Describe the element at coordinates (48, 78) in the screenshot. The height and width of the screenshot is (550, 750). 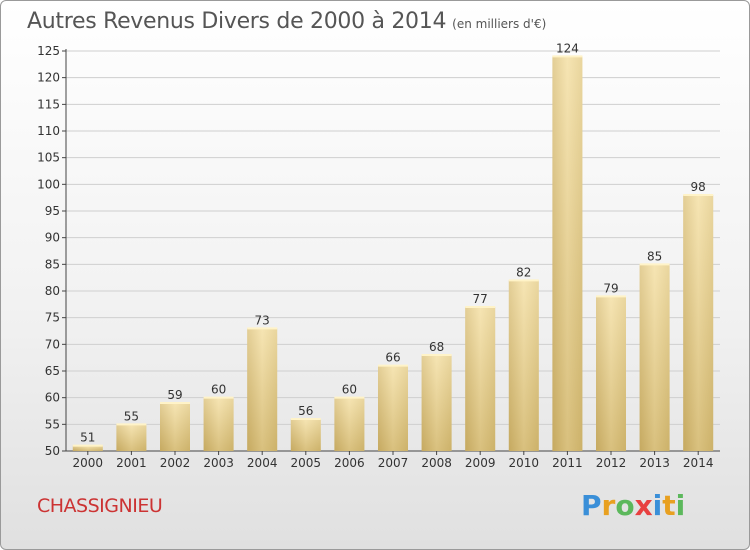
I see `y-tick-label: 120` at that location.